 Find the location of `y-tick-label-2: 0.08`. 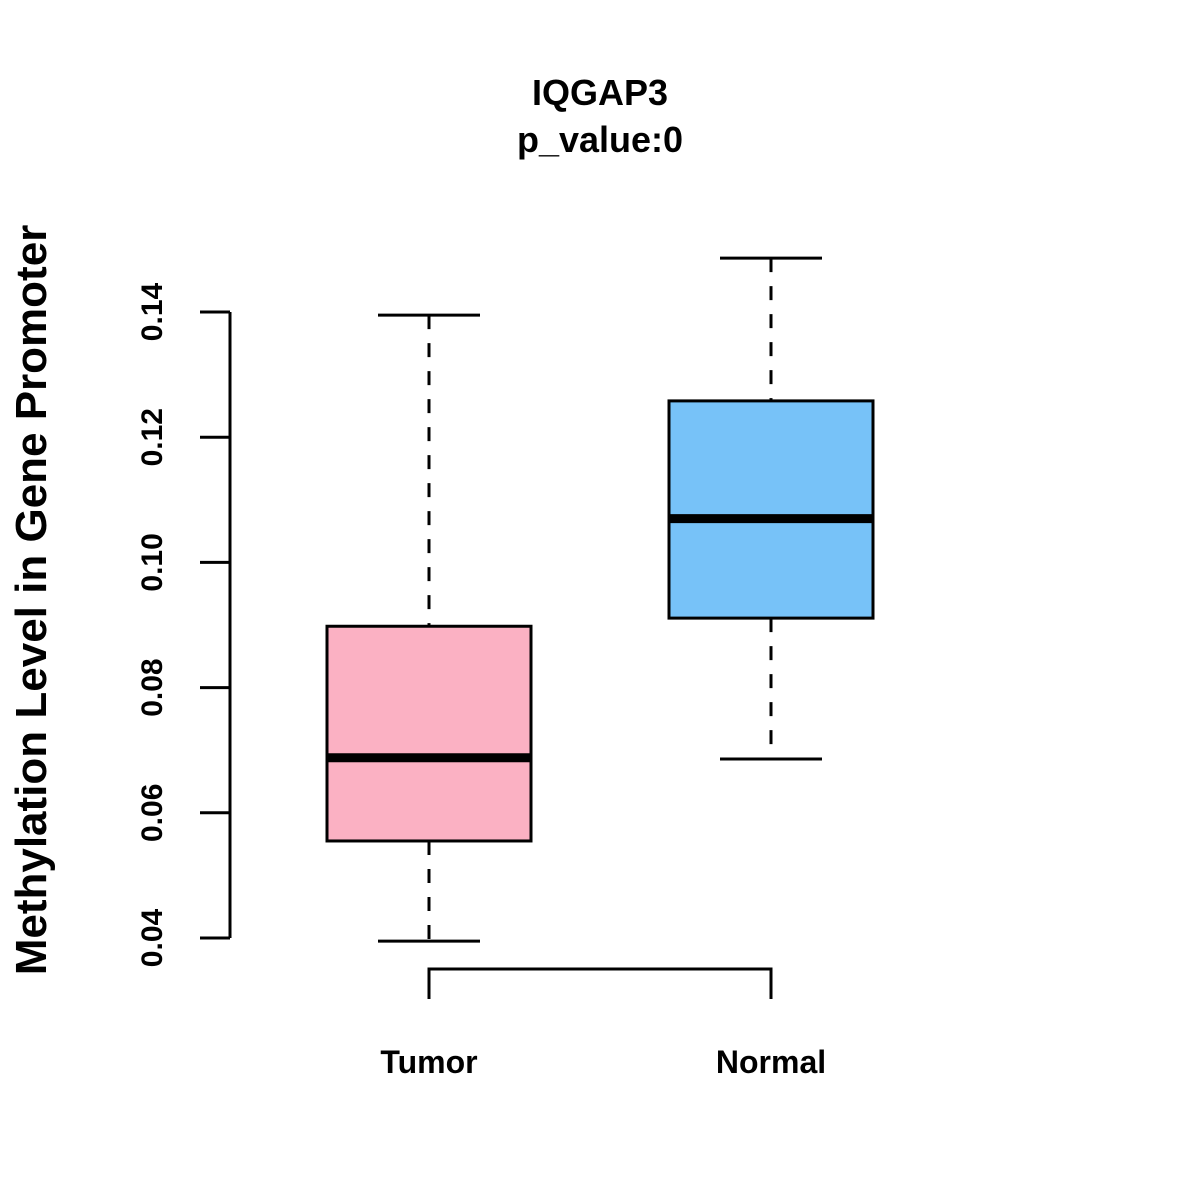

y-tick-label-2: 0.08 is located at coordinates (152, 687).